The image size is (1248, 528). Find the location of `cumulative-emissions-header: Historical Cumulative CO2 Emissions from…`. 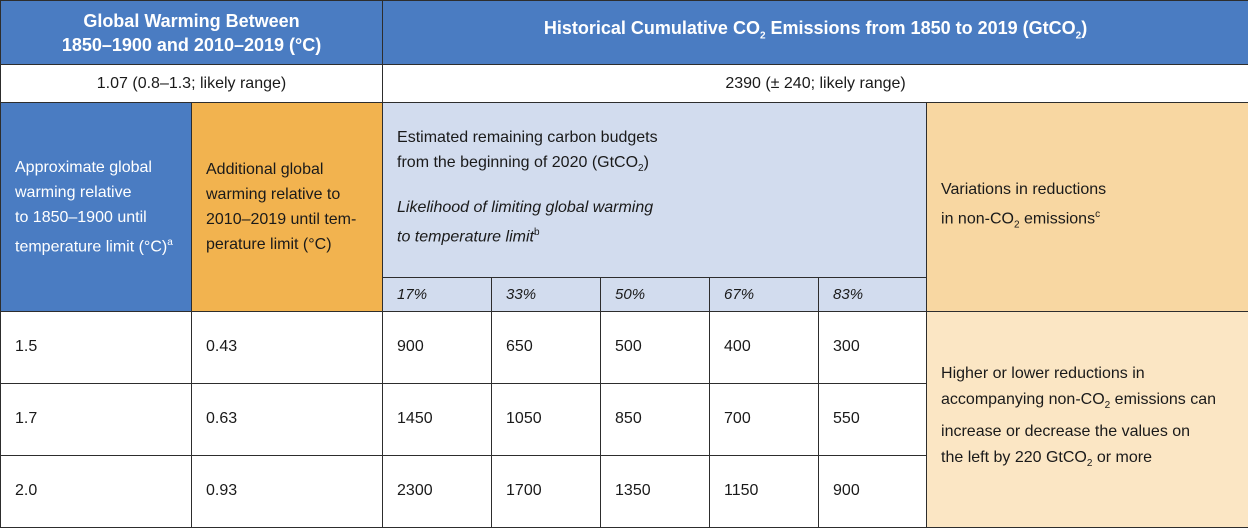

cumulative-emissions-header: Historical Cumulative CO2 Emissions from… is located at coordinates (815, 33).